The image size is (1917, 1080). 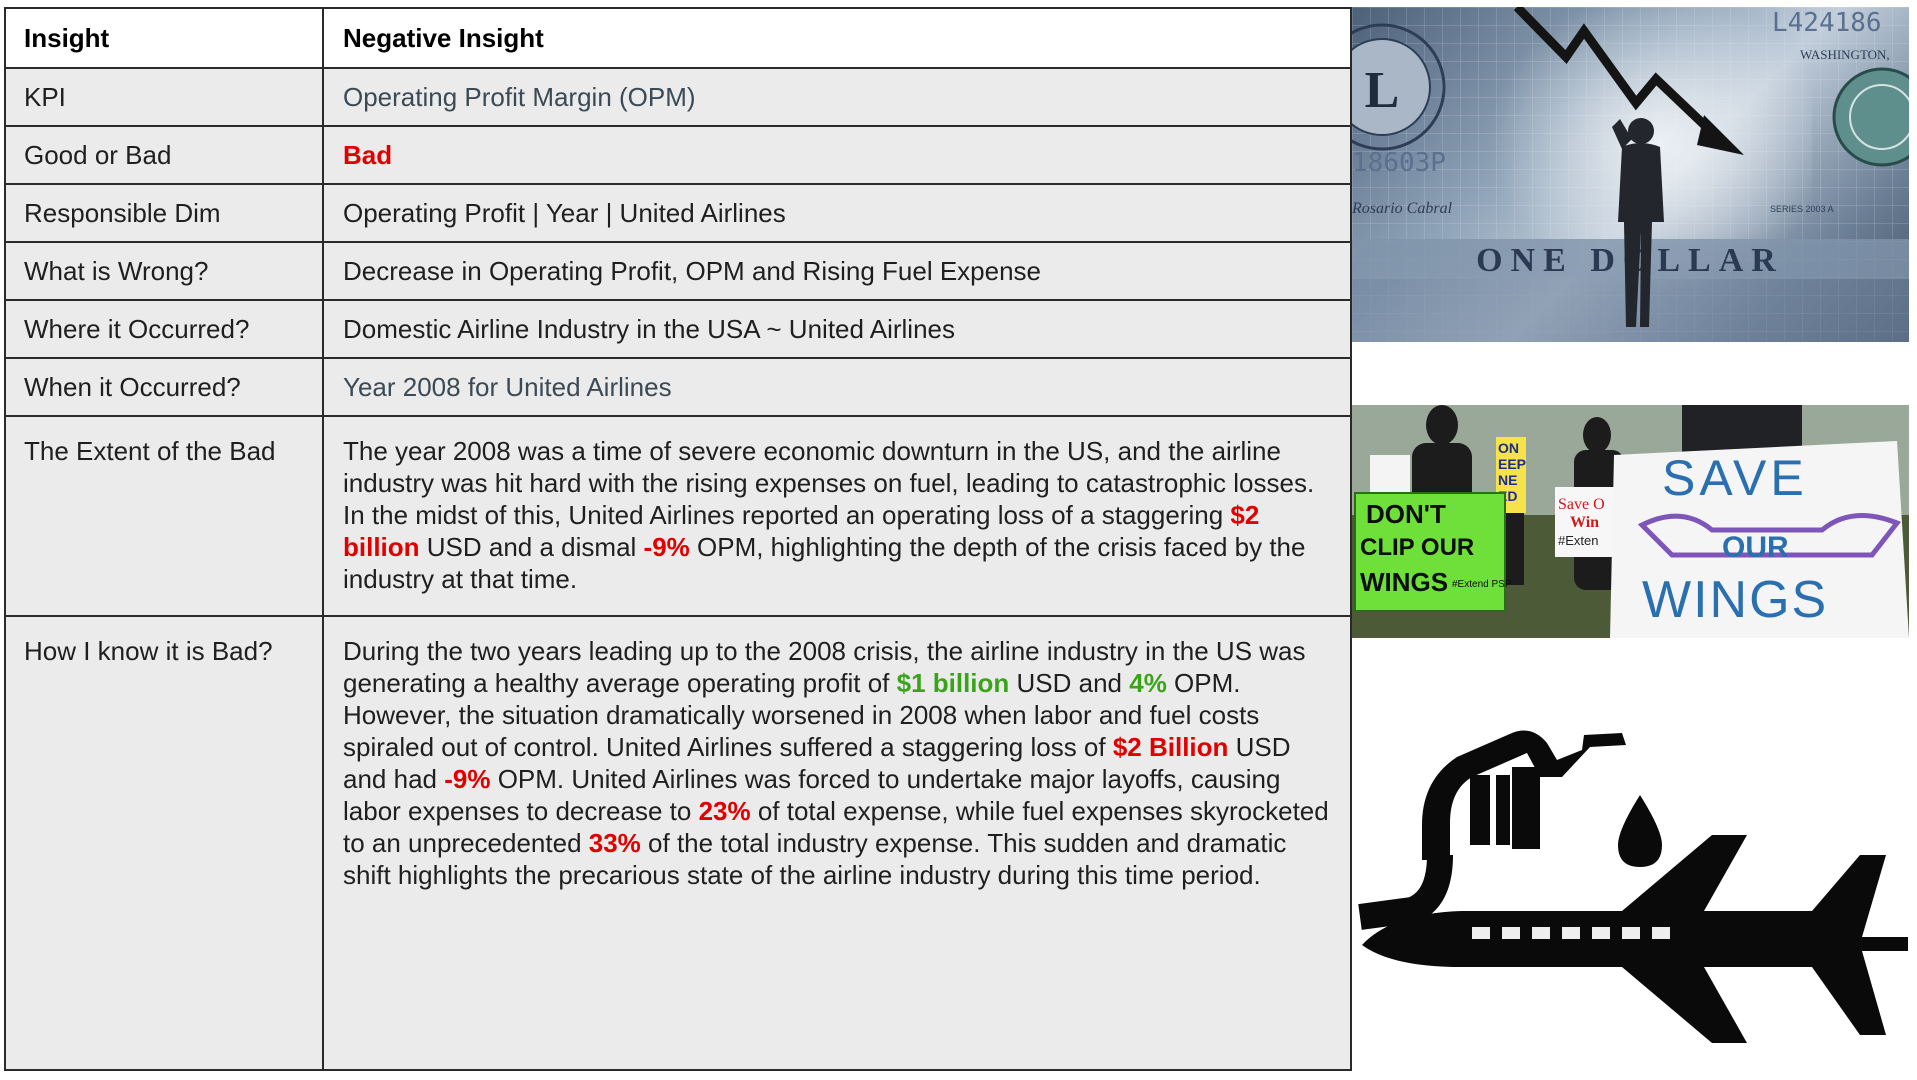 I want to click on highlight-profit-1b: $1 billion, so click(x=953, y=683).